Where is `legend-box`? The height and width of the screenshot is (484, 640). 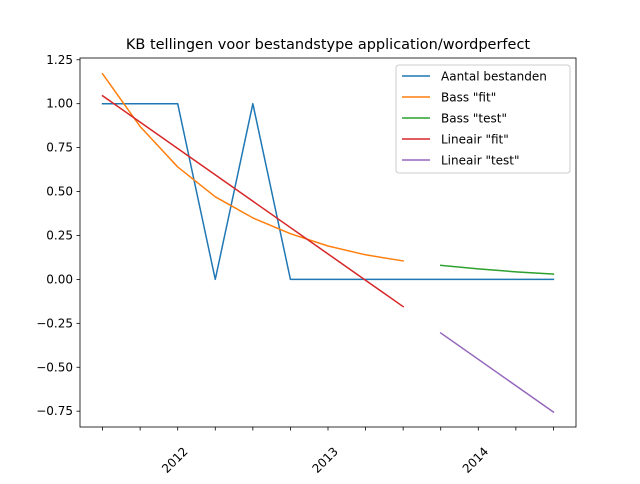 legend-box is located at coordinates (483, 119).